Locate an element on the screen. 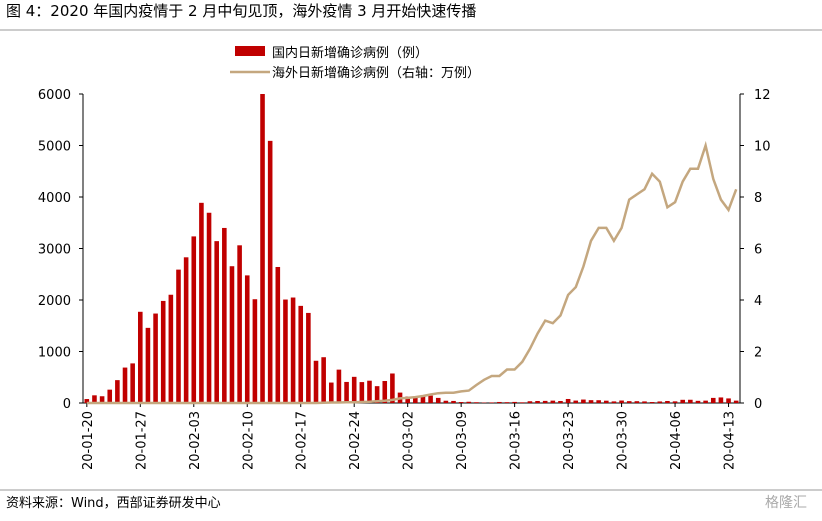 The height and width of the screenshot is (521, 822). x-tick-label: 20-01-20 is located at coordinates (88, 440).